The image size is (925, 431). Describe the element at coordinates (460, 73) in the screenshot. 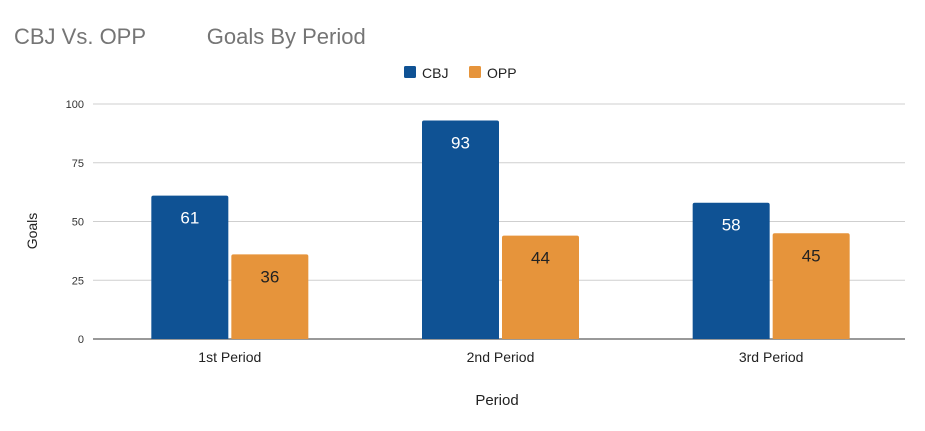

I see `legend: CBJ OPP` at that location.